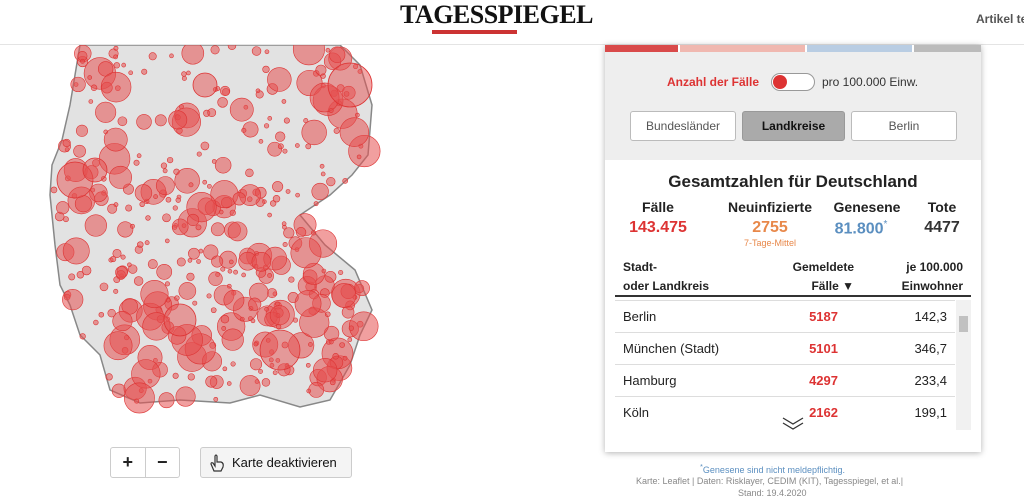  What do you see at coordinates (474, 32) in the screenshot?
I see `logo-bar` at bounding box center [474, 32].